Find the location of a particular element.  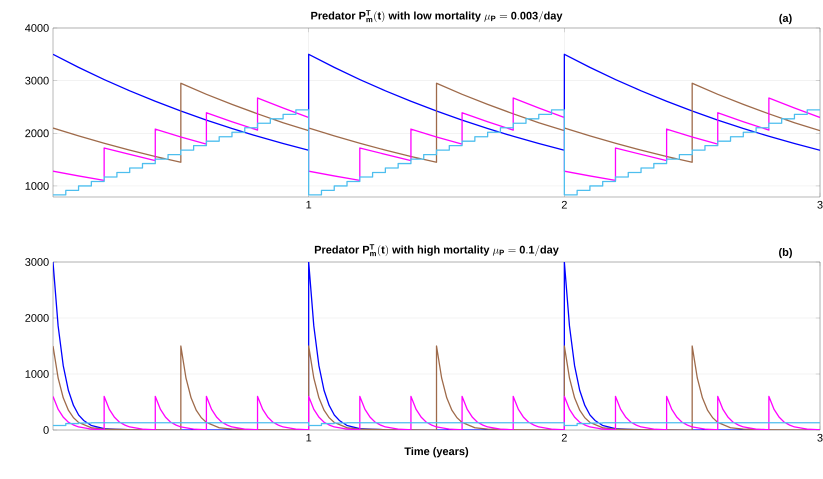

line-series is located at coordinates (436, 413).